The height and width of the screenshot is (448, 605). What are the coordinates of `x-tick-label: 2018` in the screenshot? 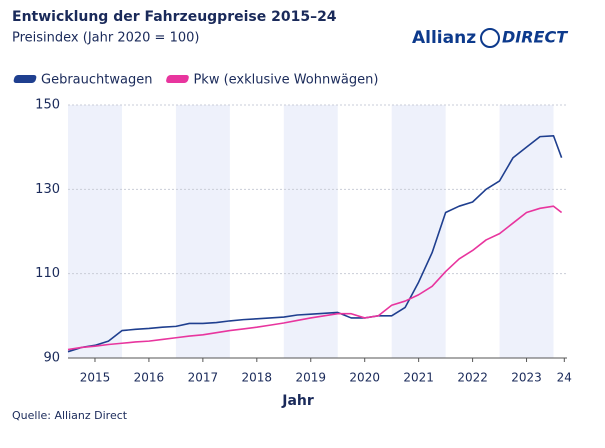 It's located at (257, 378).